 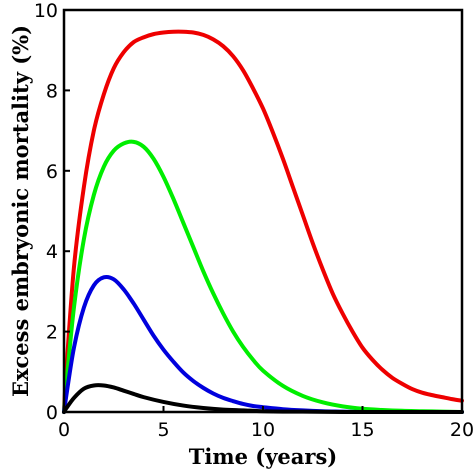 I want to click on x-tick-label: 5, so click(x=163, y=430).